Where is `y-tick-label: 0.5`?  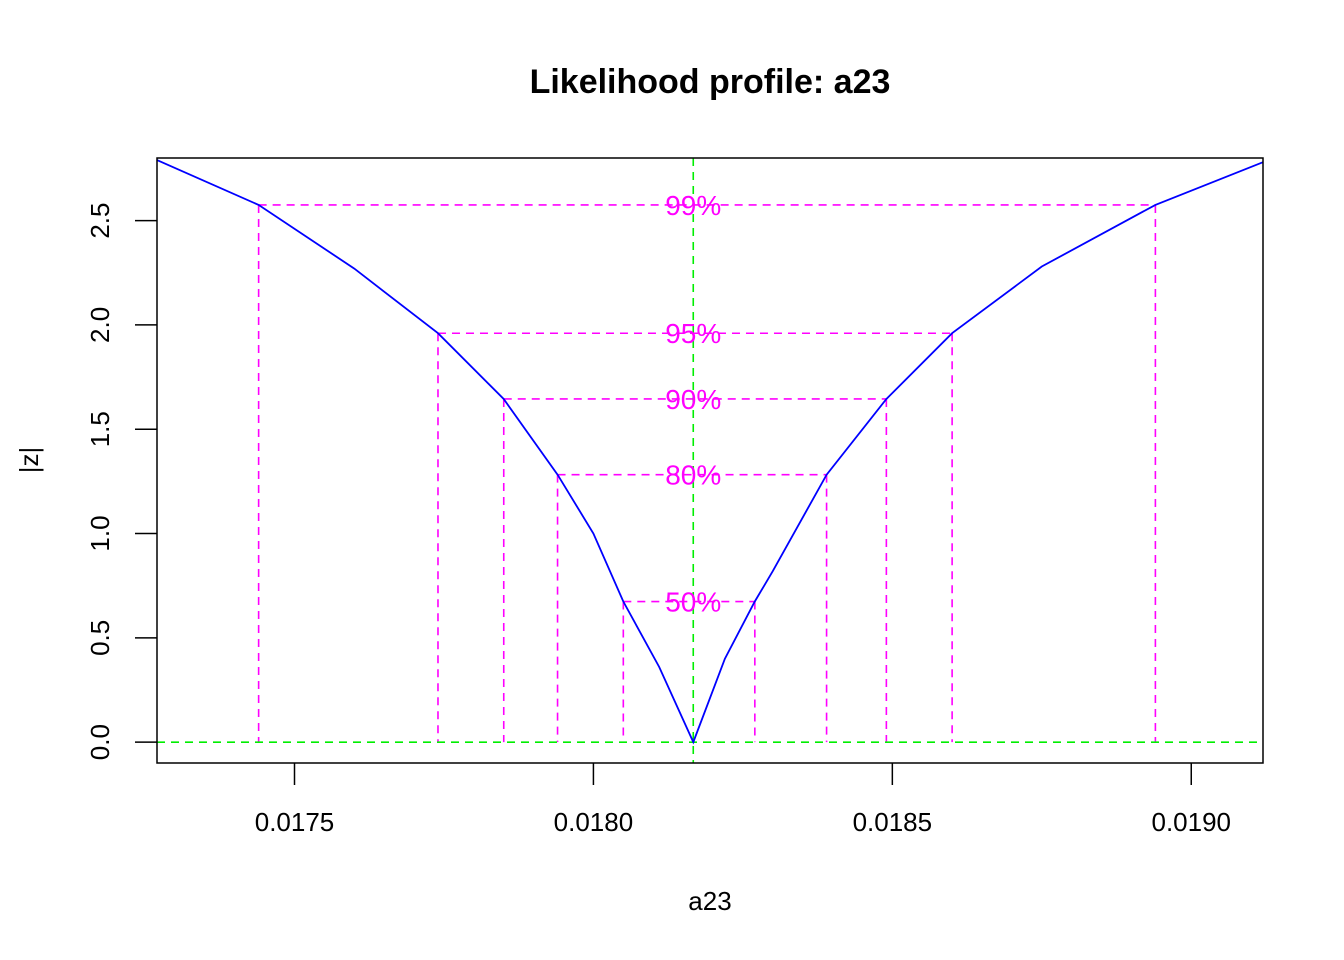
y-tick-label: 0.5 is located at coordinates (100, 638).